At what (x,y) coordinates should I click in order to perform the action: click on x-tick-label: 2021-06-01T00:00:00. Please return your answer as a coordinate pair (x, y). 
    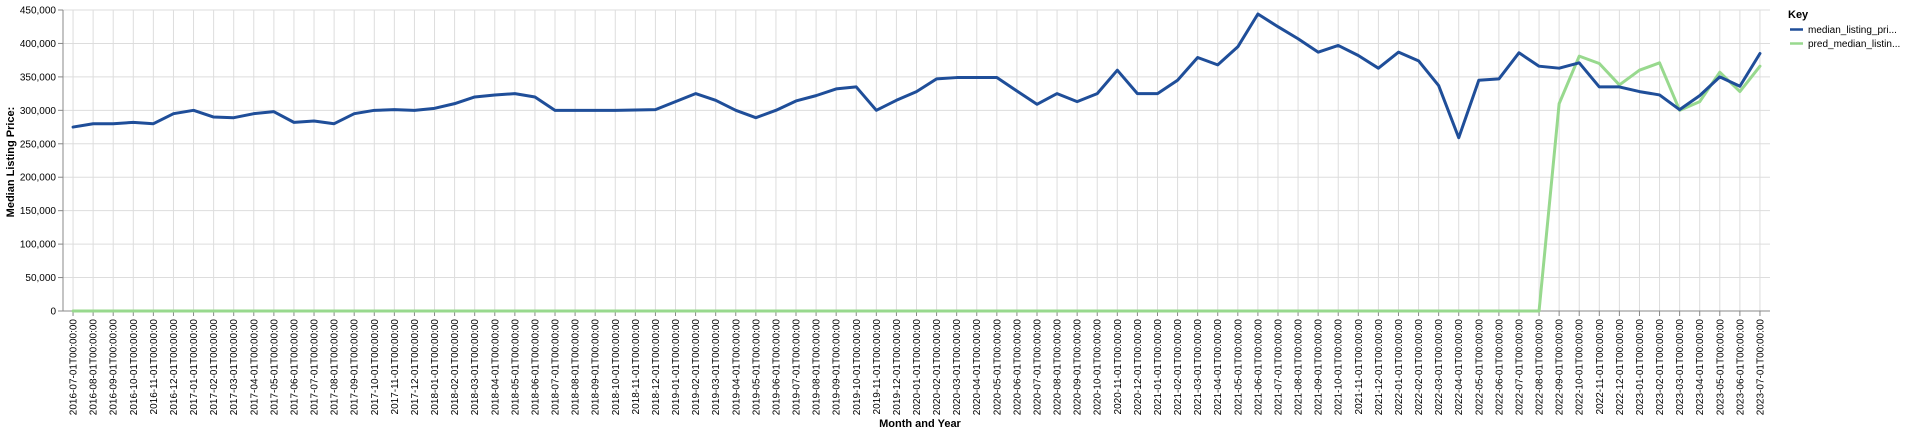
    Looking at the image, I should click on (1258, 367).